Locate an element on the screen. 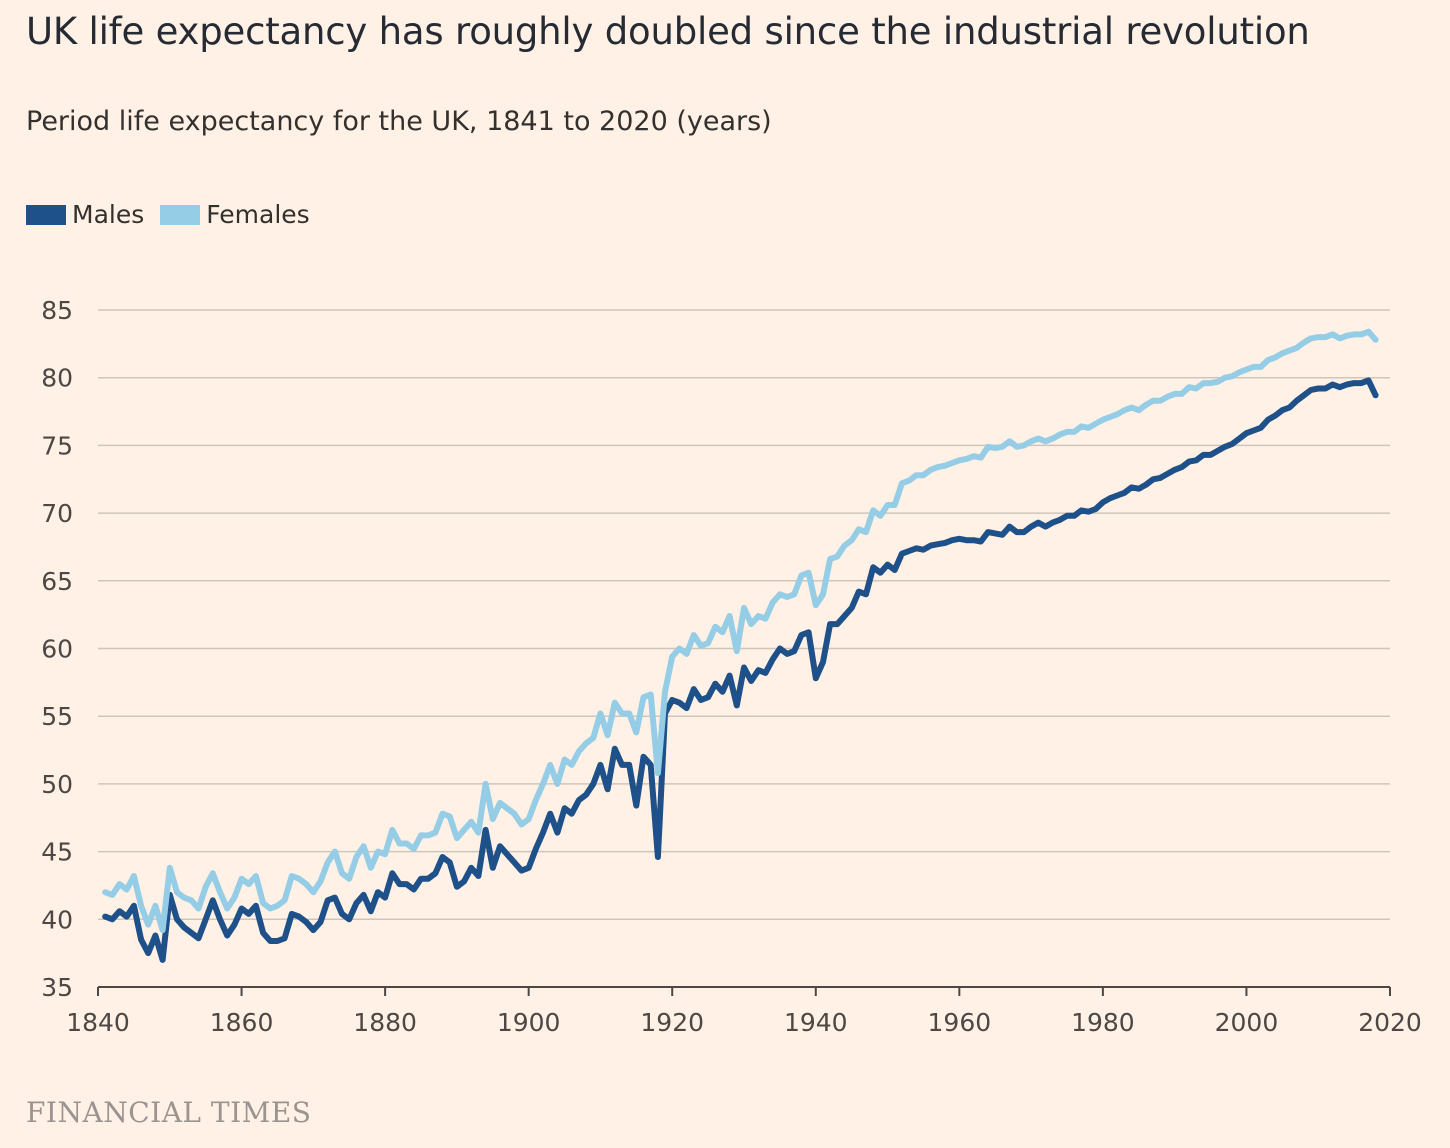 This screenshot has height=1148, width=1450. legend-item-females: Females is located at coordinates (235, 214).